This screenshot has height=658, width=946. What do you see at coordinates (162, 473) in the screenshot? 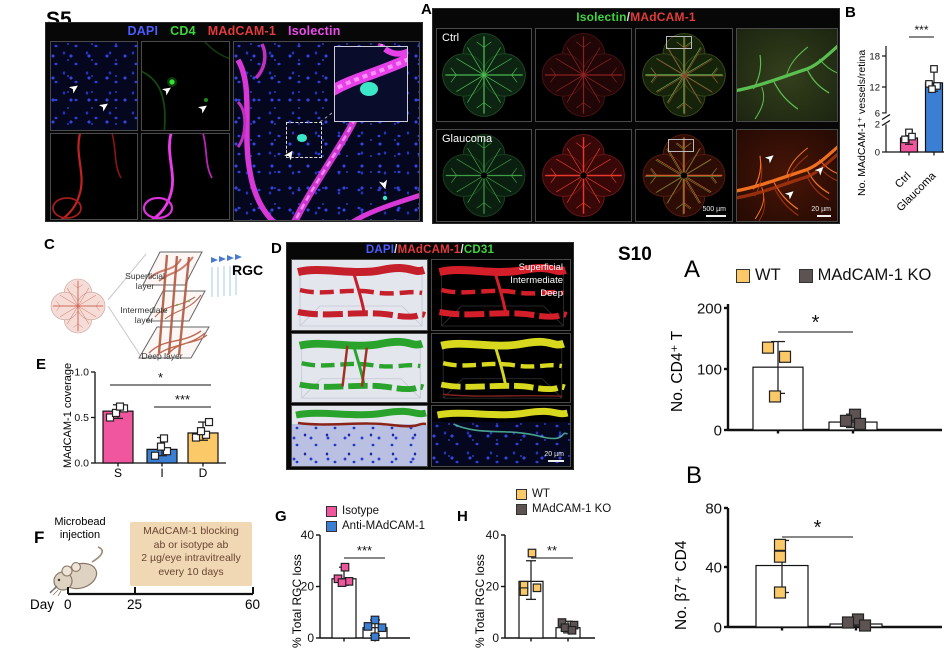
I see `chart-e-xlabel-i: I` at bounding box center [162, 473].